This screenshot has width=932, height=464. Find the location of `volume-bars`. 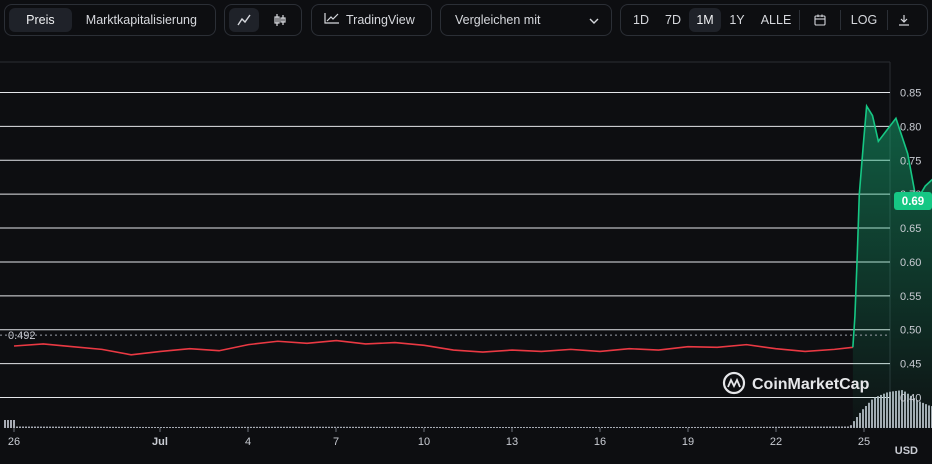

volume-bars is located at coordinates (468, 409).